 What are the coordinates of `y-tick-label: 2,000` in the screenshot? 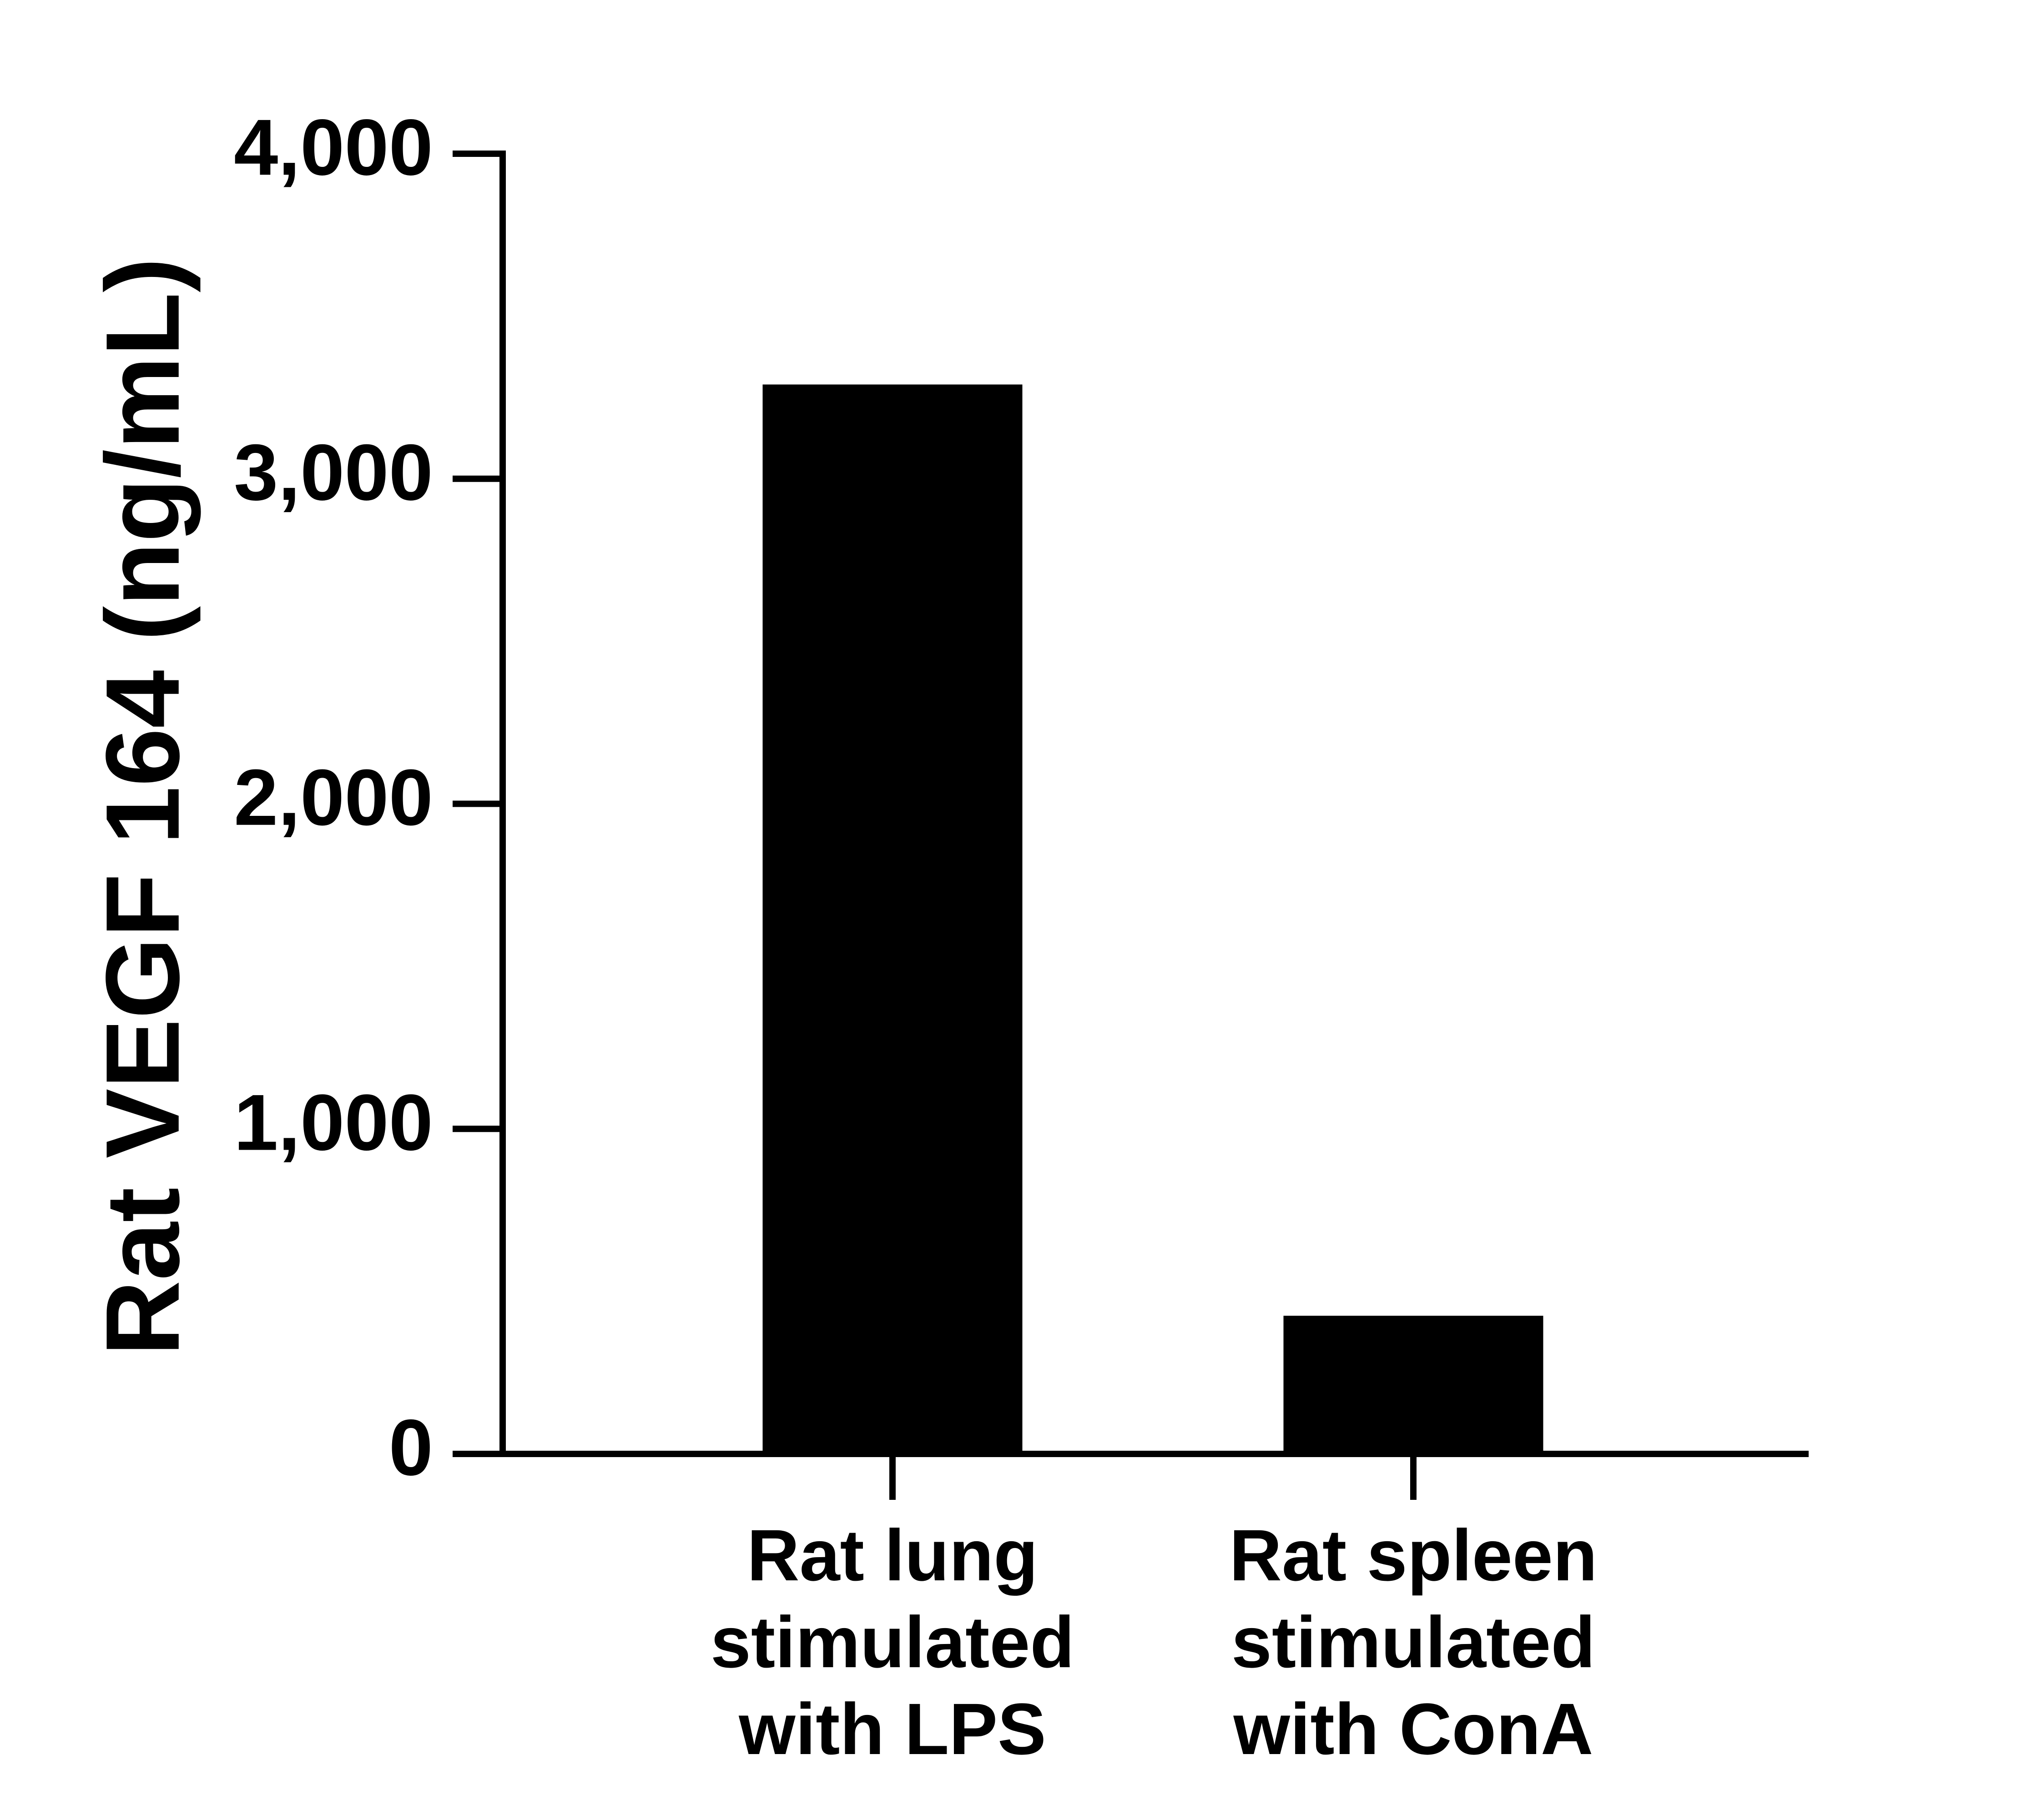 It's located at (334, 798).